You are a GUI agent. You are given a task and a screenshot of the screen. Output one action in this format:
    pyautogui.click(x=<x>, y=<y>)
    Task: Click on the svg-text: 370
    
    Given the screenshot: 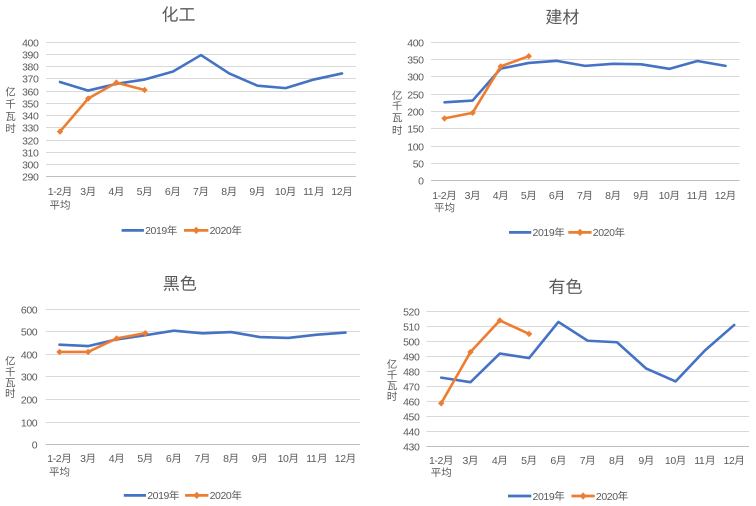 What is the action you would take?
    pyautogui.click(x=30, y=79)
    